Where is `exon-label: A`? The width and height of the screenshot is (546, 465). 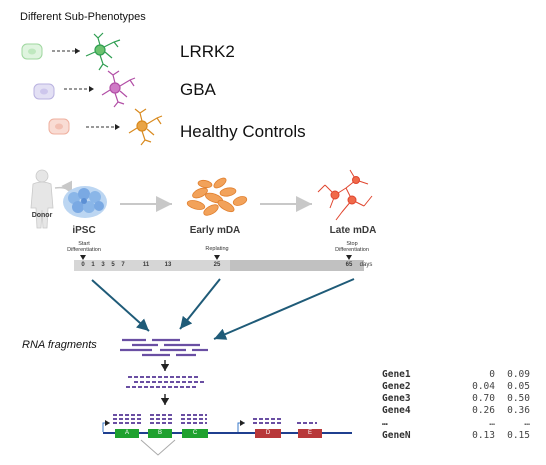 exon-label: A is located at coordinates (126, 433).